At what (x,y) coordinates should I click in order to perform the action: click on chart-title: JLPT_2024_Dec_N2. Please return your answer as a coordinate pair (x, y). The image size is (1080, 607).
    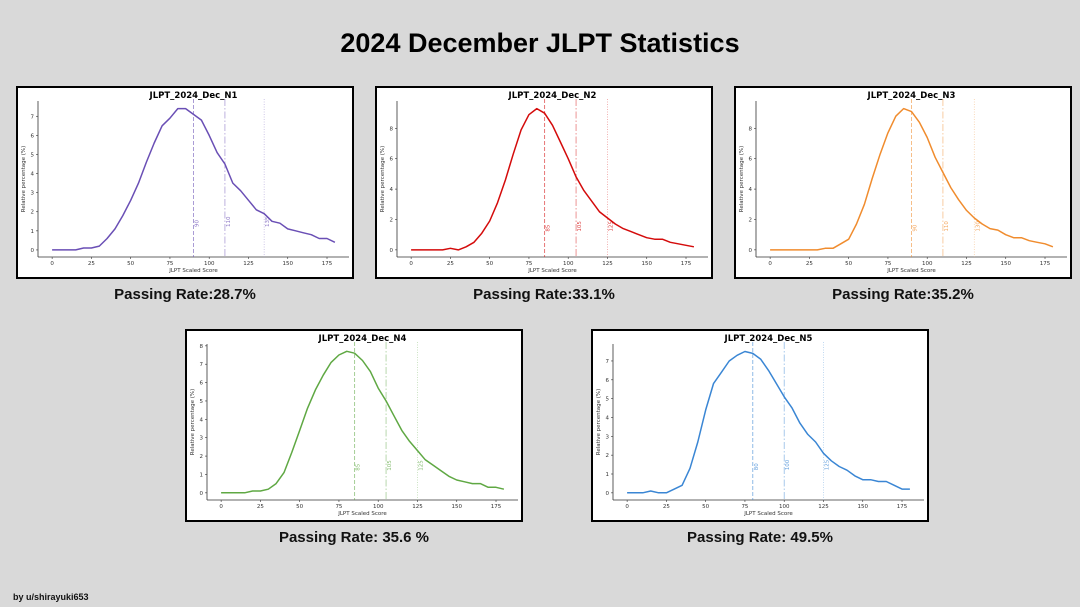
    Looking at the image, I should click on (552, 96).